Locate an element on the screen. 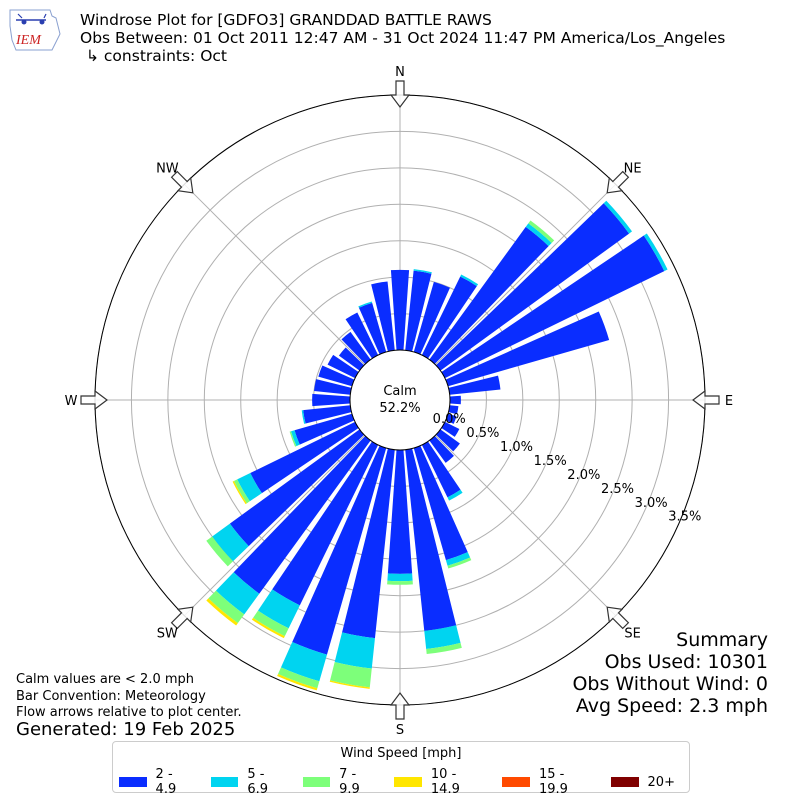 This screenshot has height=800, width=800. legend-item: 20+ is located at coordinates (642, 782).